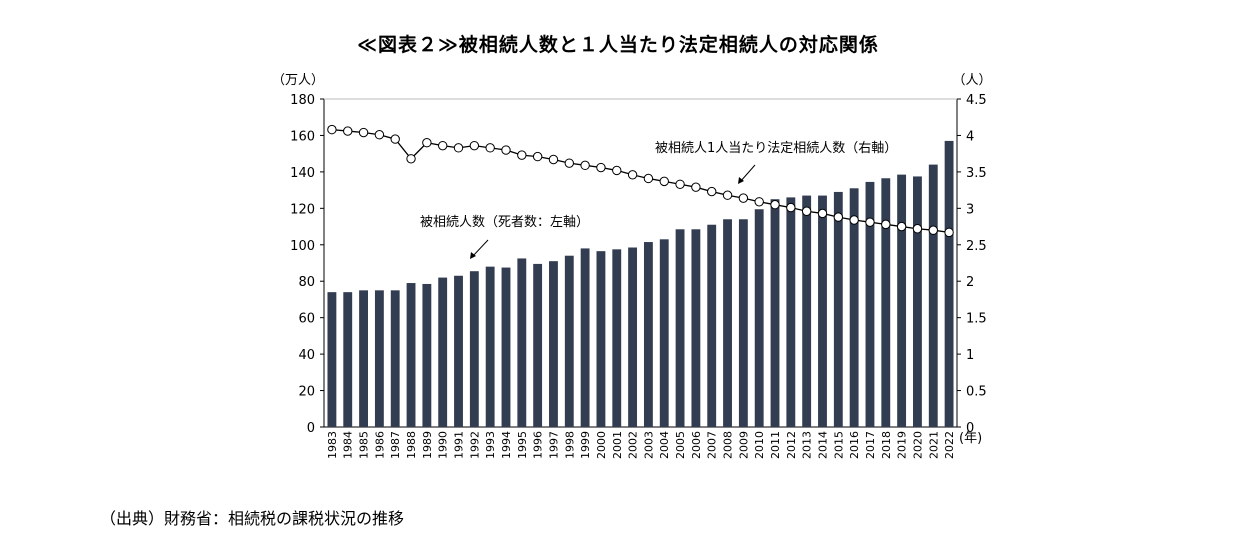  What do you see at coordinates (395, 445) in the screenshot?
I see `x-tick-label: 1987` at bounding box center [395, 445].